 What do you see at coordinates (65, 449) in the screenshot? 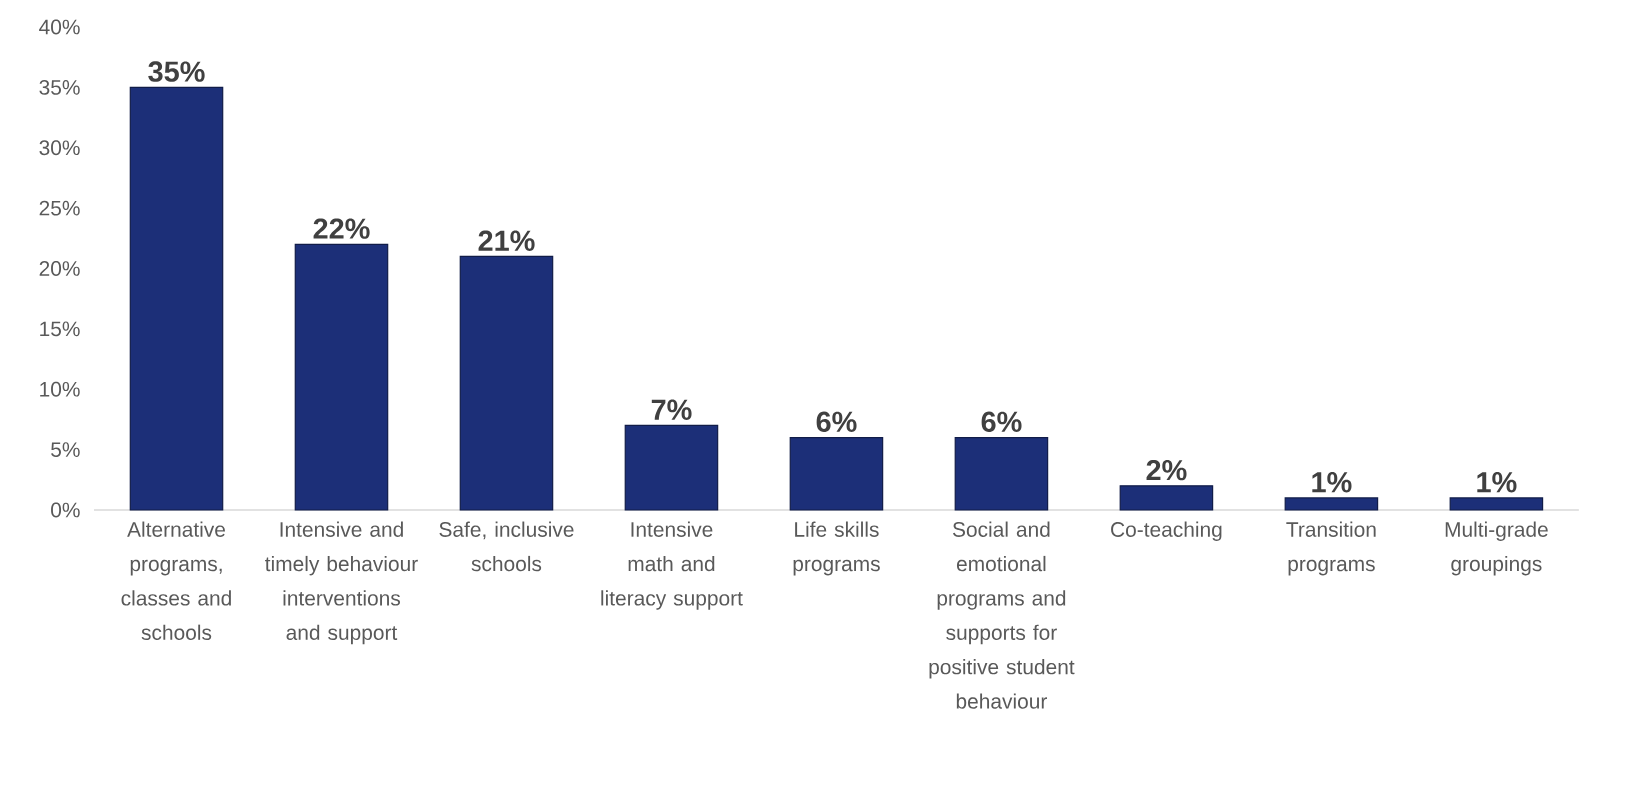
I see `y-tick-label: 5%` at bounding box center [65, 449].